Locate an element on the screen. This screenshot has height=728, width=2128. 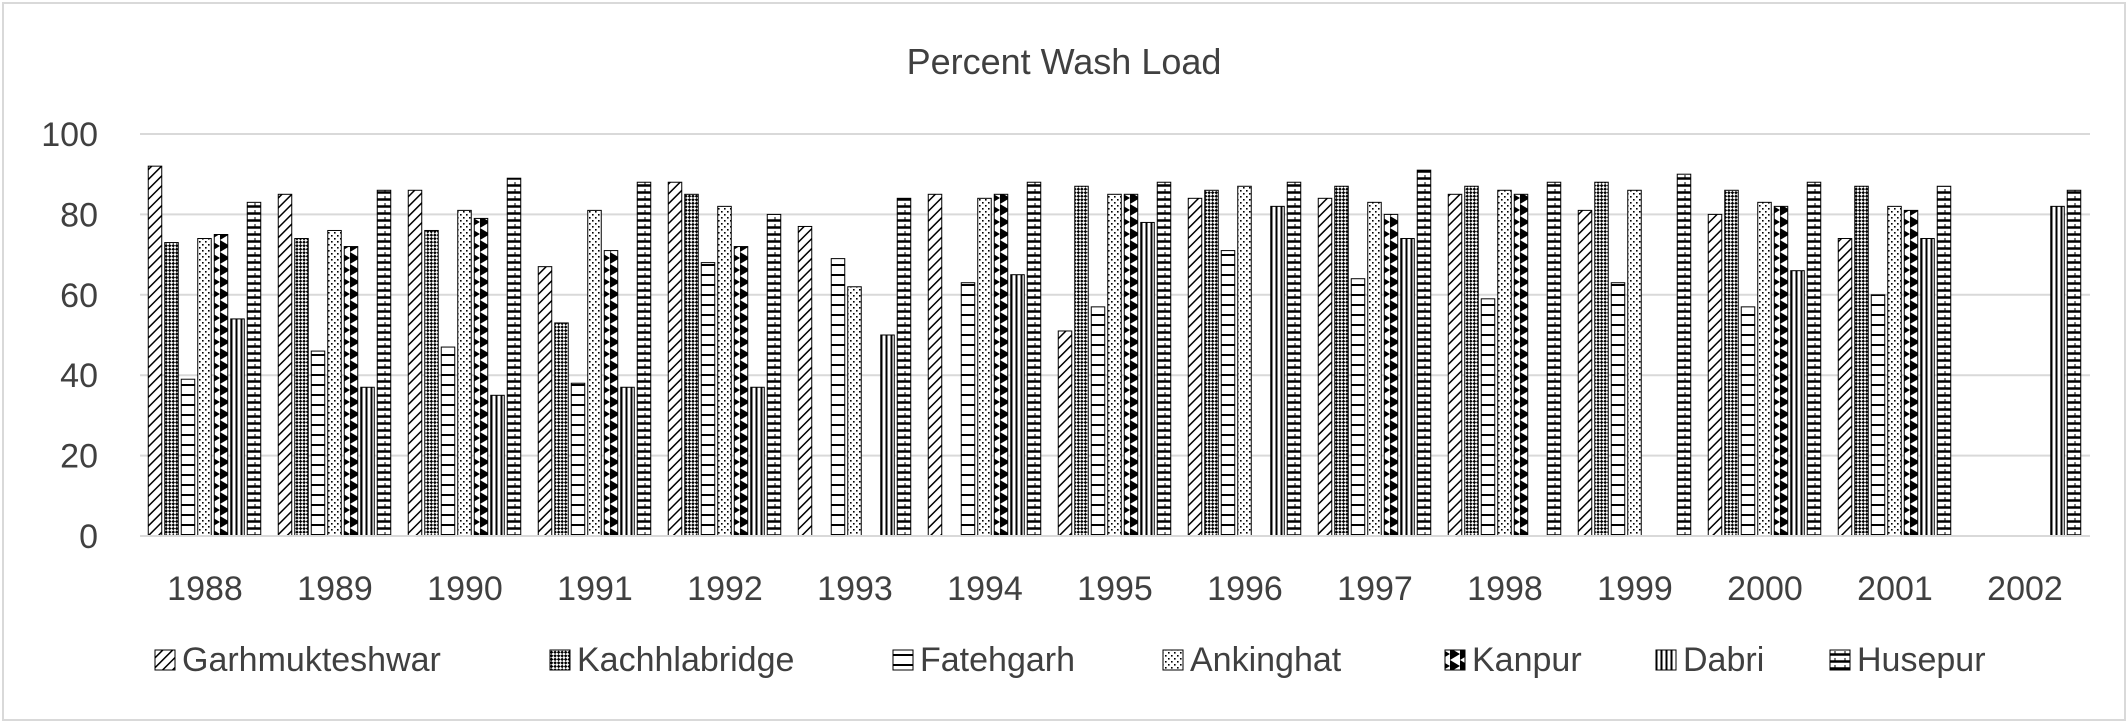
bar-husepur-2002 is located at coordinates (2074, 363).